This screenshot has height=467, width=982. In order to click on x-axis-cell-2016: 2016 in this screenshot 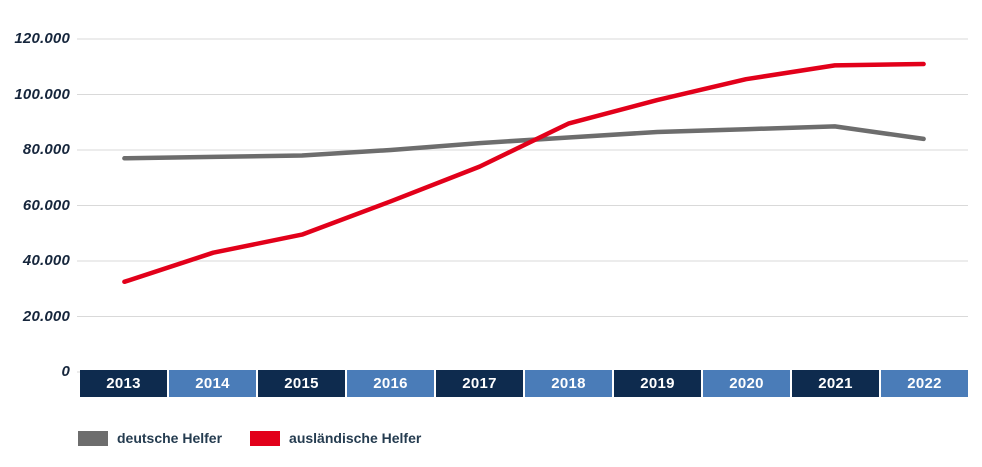, I will do `click(390, 383)`.